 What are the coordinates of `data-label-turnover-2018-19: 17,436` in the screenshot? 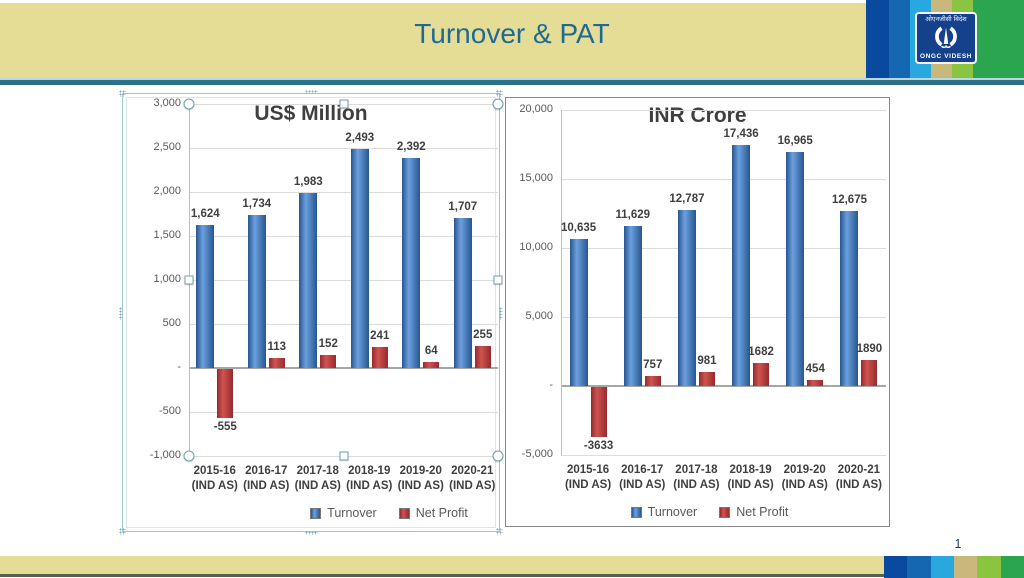 It's located at (741, 134).